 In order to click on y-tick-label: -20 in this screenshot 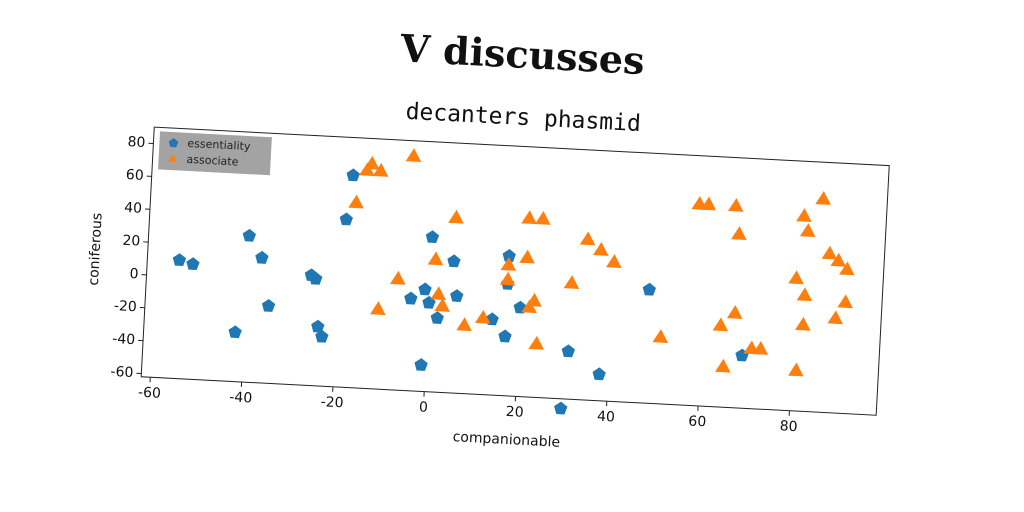, I will do `click(126, 306)`.